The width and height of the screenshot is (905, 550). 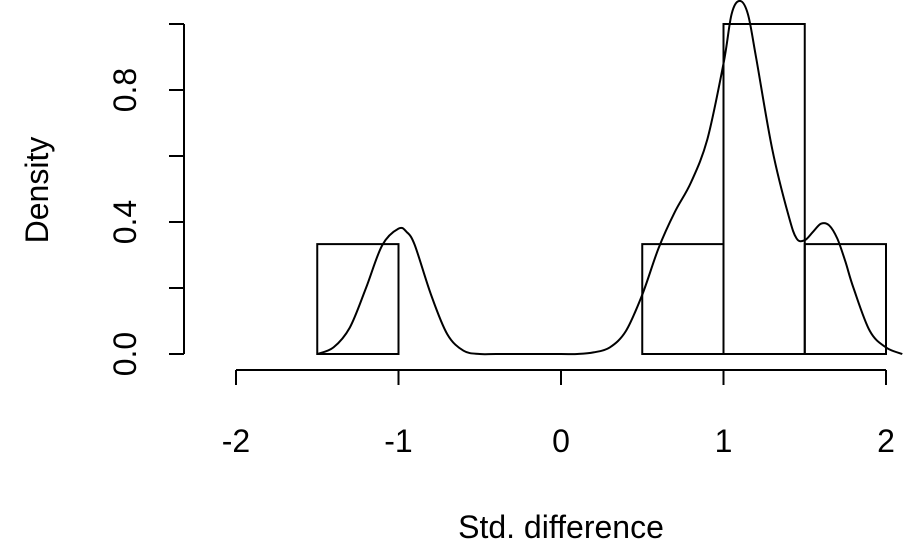 What do you see at coordinates (561, 441) in the screenshot?
I see `x-tick-label: 0` at bounding box center [561, 441].